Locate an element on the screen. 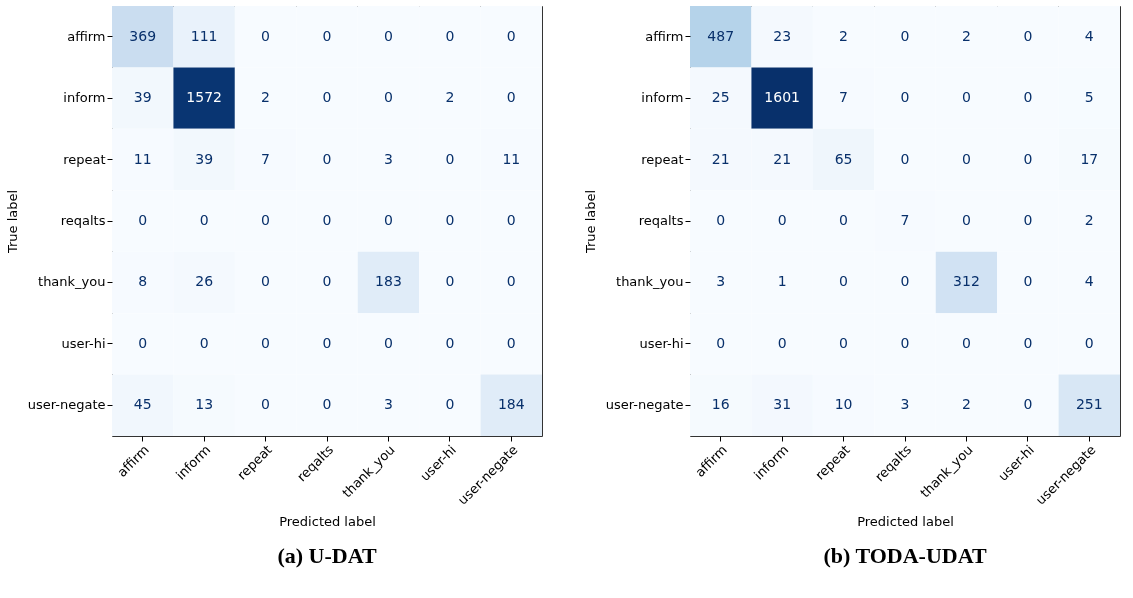 Image resolution: width=1133 pixels, height=598 pixels. data-label: 5 is located at coordinates (1089, 97).